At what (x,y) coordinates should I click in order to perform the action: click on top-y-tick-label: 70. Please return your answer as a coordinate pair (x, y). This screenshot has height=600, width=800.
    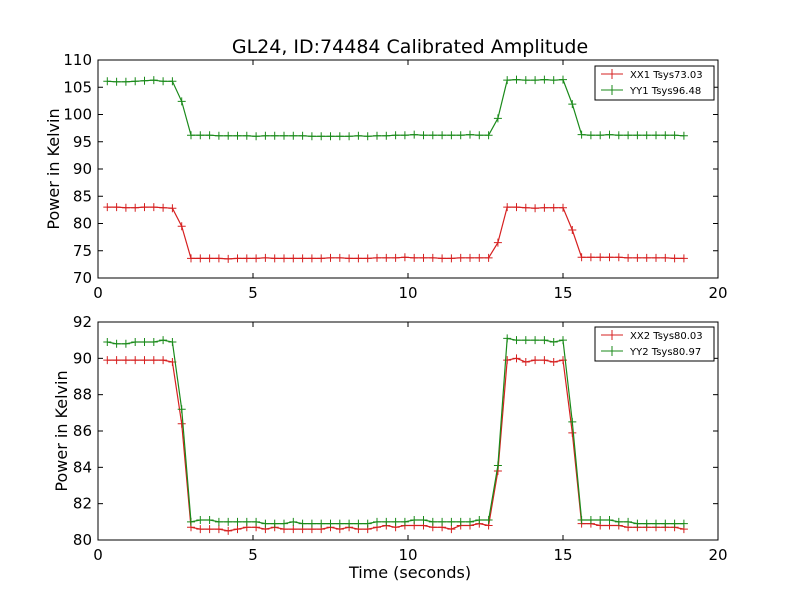
    Looking at the image, I should click on (82, 278).